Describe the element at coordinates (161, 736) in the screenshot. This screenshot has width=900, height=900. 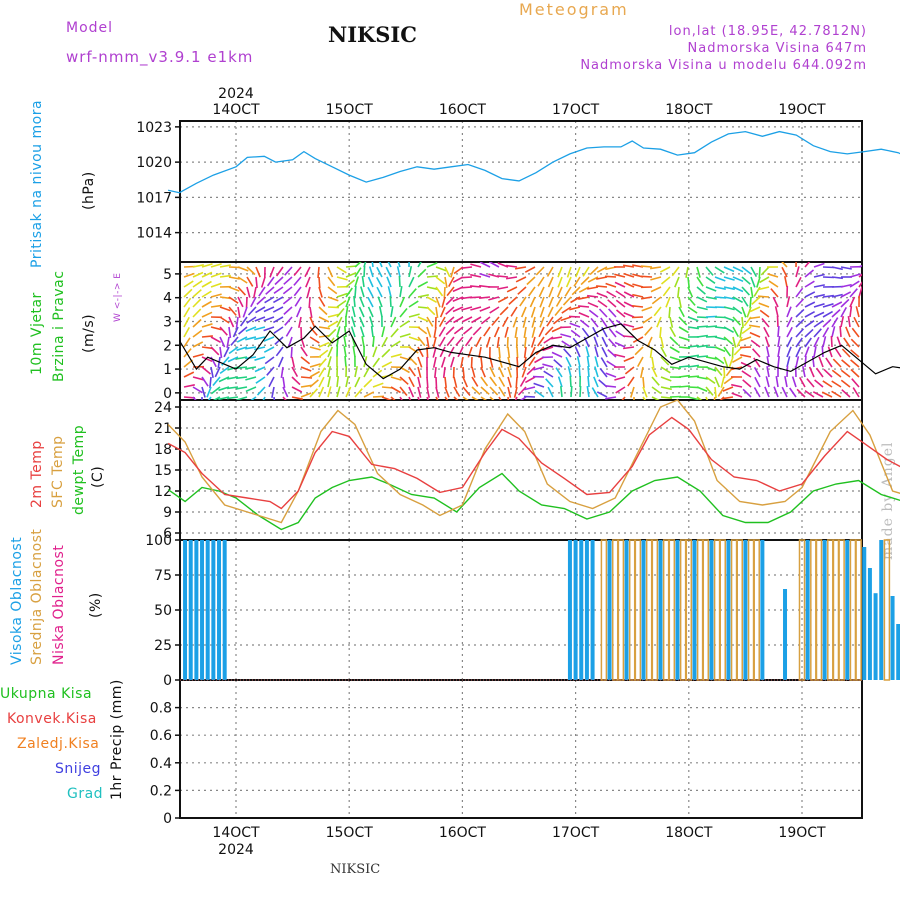
I see `y-tick-label: 0.6` at that location.